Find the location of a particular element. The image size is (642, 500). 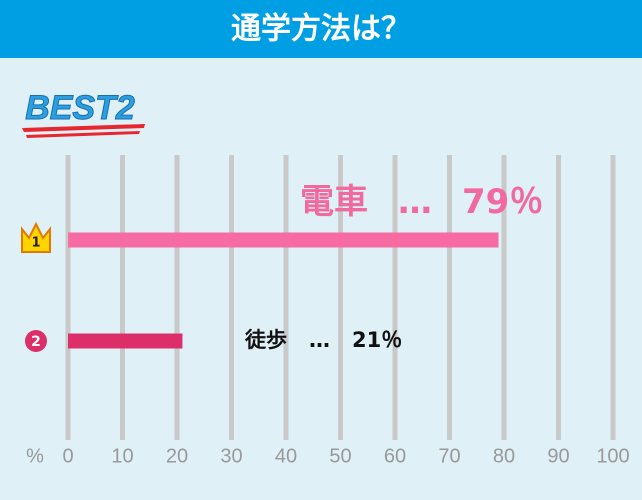

badge: BEST2 is located at coordinates (80, 108).